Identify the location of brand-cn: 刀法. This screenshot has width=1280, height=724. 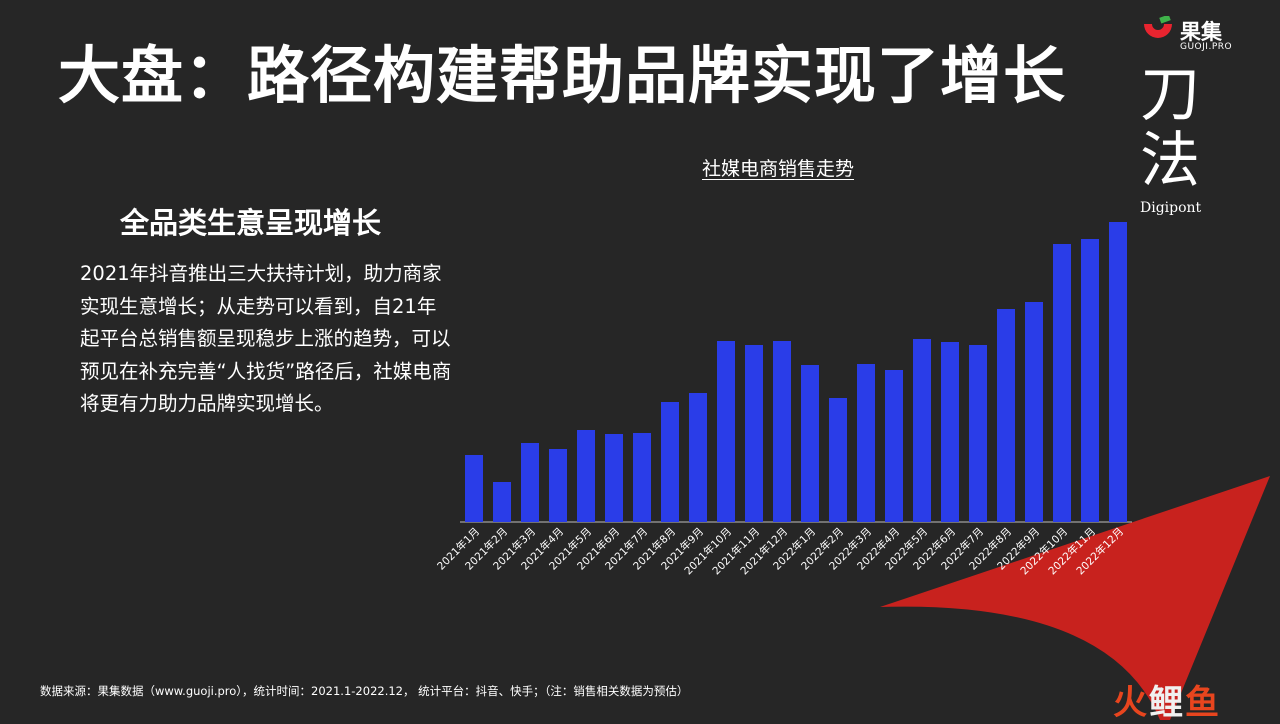
(1170, 128).